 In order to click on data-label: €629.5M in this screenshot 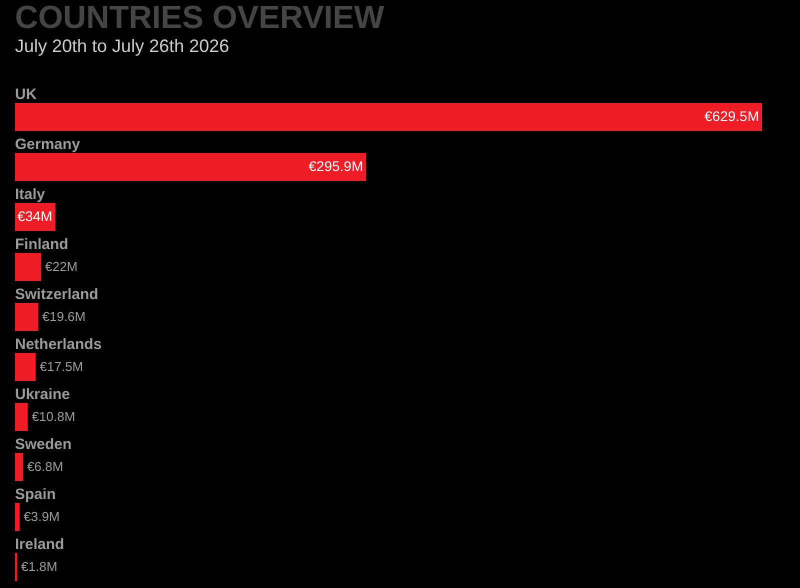, I will do `click(731, 116)`.